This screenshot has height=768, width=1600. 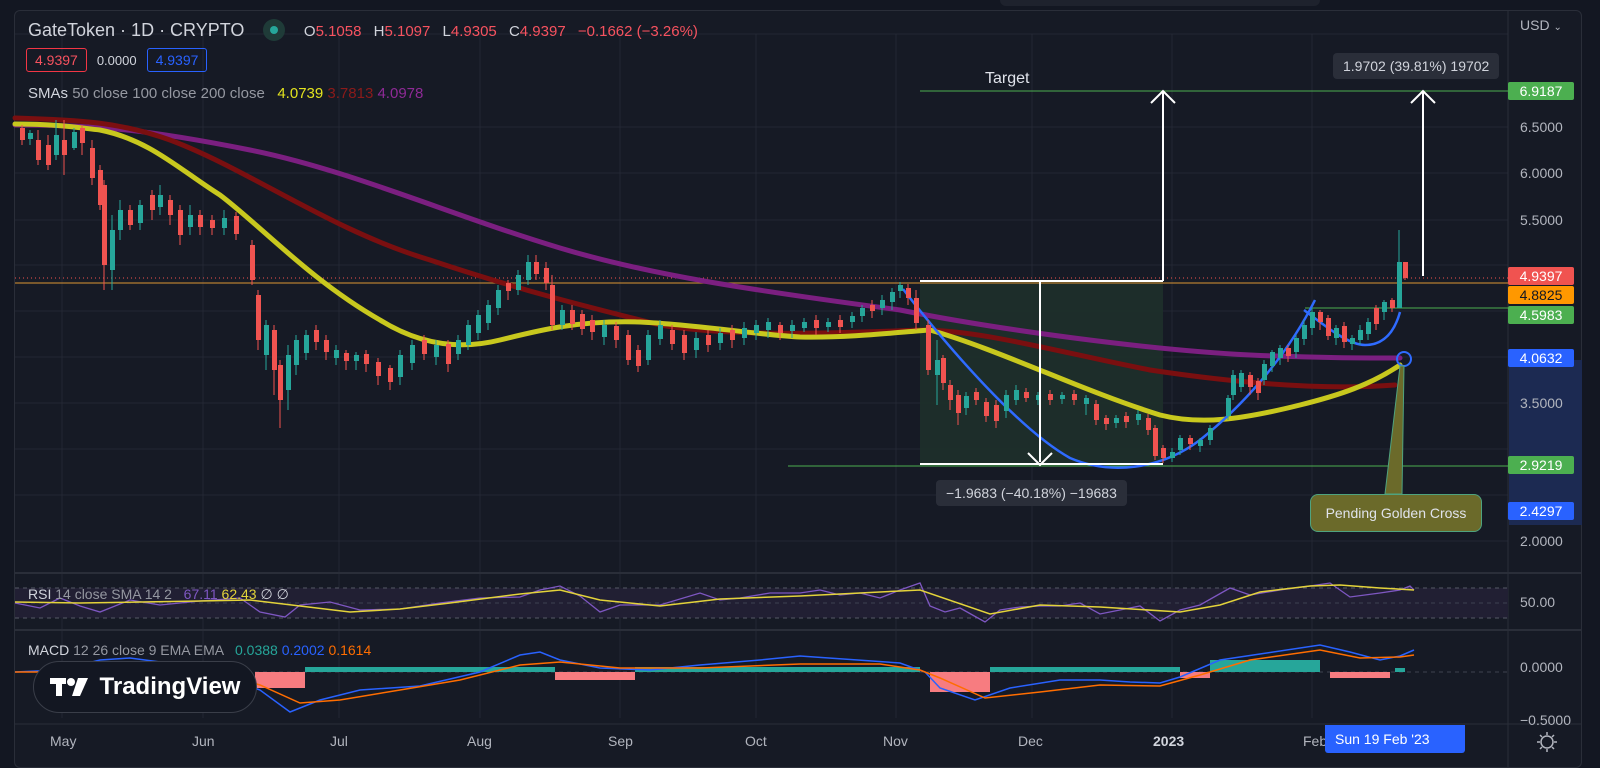 What do you see at coordinates (256, 650) in the screenshot?
I see `macd-hist-value: 0.0388` at bounding box center [256, 650].